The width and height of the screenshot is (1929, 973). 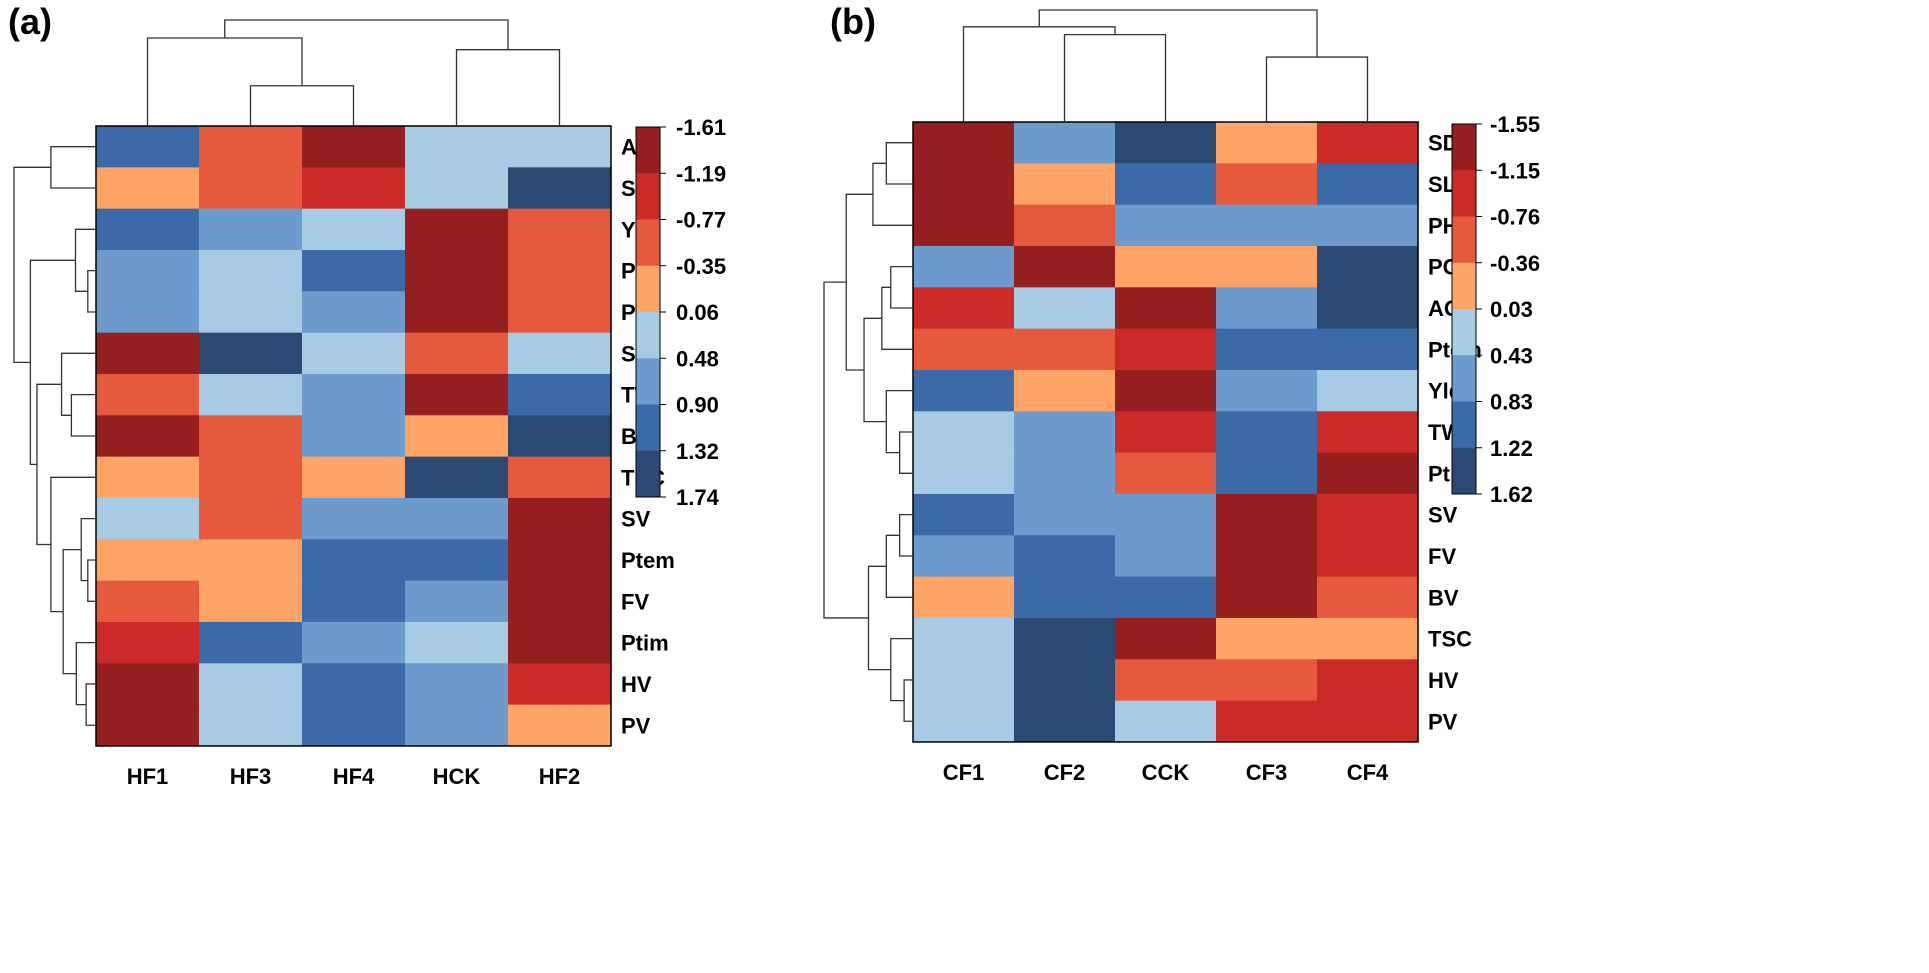 What do you see at coordinates (1515, 263) in the screenshot?
I see `legend-tick-label: -0.36` at bounding box center [1515, 263].